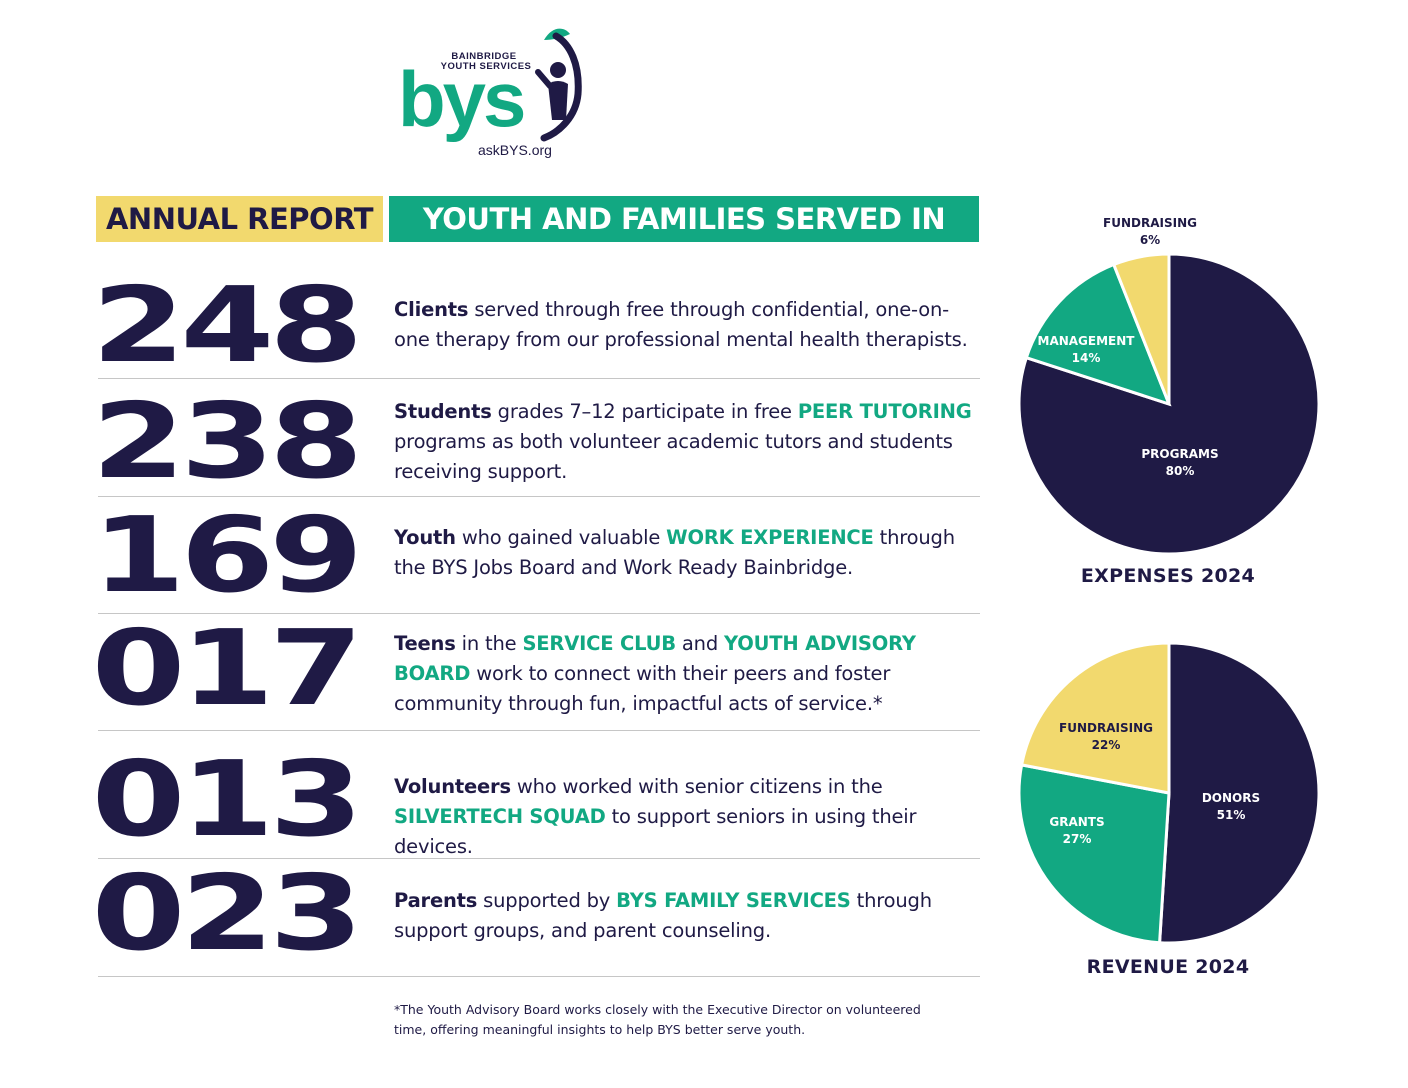 This screenshot has height=1088, width=1408. Describe the element at coordinates (1087, 341) in the screenshot. I see `pie-slice-label: MANAGEMENT` at that location.